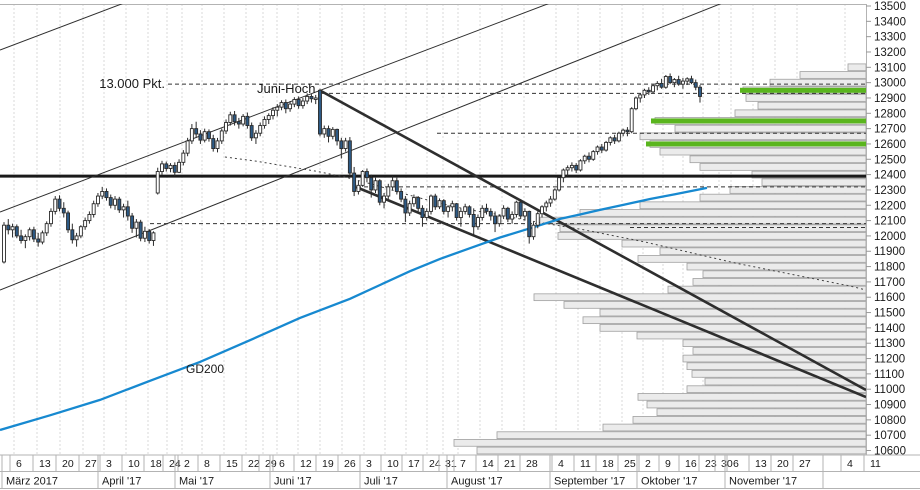 This screenshot has height=490, width=920. Describe the element at coordinates (890, 436) in the screenshot. I see `price-tick-label: 10700` at that location.